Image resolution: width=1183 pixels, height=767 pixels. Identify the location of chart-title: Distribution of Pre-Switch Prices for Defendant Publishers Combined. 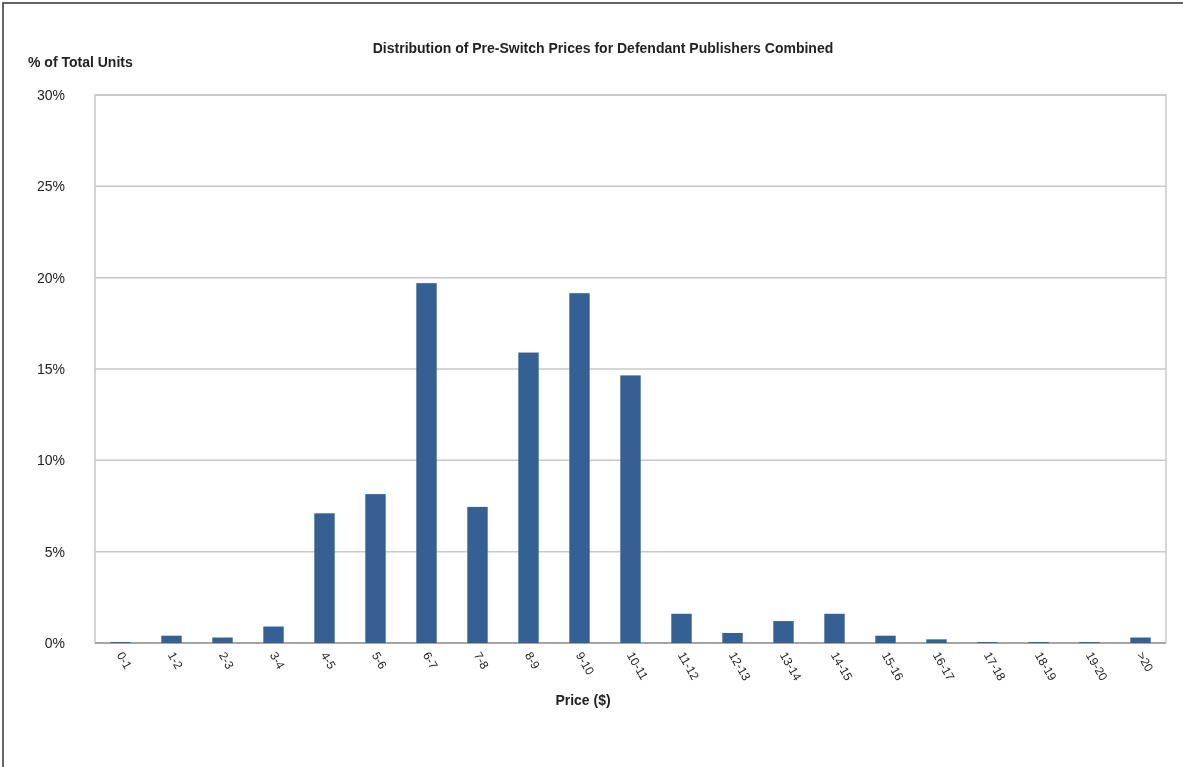
(603, 48).